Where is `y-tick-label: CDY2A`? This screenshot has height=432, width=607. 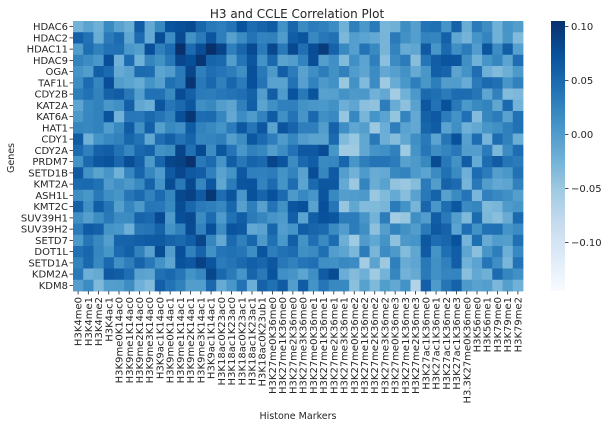
y-tick-label: CDY2A is located at coordinates (52, 151).